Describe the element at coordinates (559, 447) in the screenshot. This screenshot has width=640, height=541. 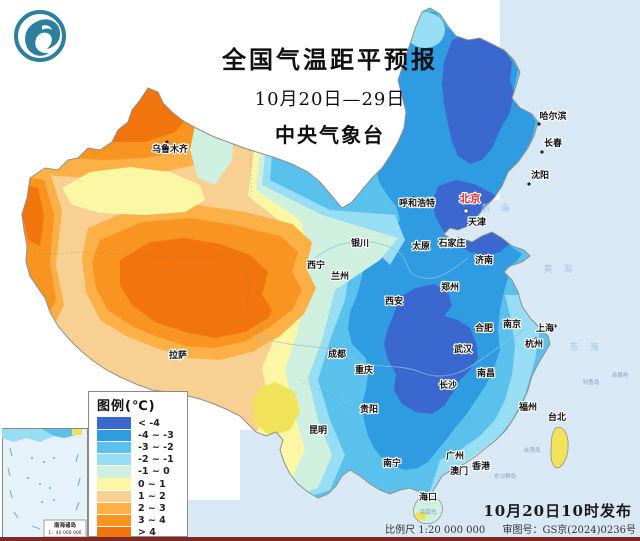
I see `taiwan-island` at that location.